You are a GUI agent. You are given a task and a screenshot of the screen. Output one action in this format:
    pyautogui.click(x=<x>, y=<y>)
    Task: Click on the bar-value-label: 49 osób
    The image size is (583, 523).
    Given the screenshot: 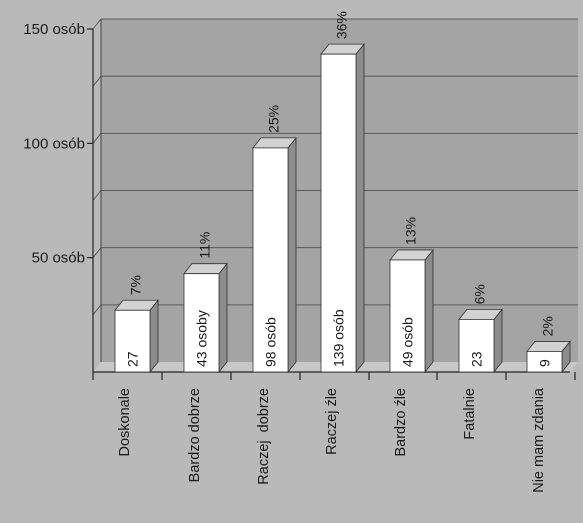 What is the action you would take?
    pyautogui.click(x=408, y=342)
    